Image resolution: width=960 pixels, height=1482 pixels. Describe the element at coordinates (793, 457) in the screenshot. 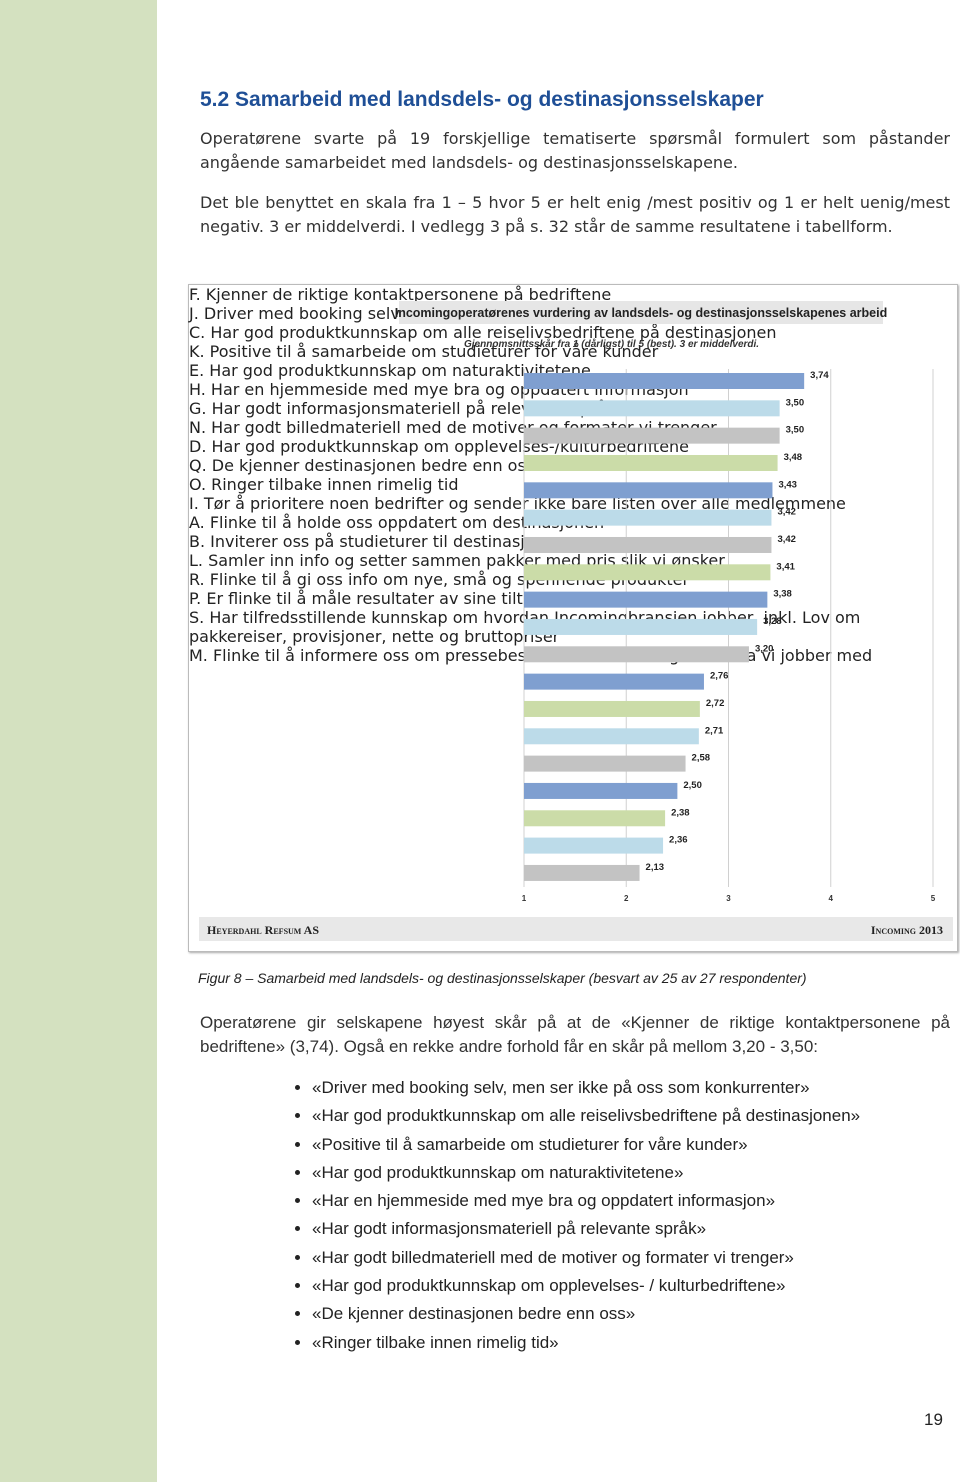

I see `value-label: 3,48` at that location.